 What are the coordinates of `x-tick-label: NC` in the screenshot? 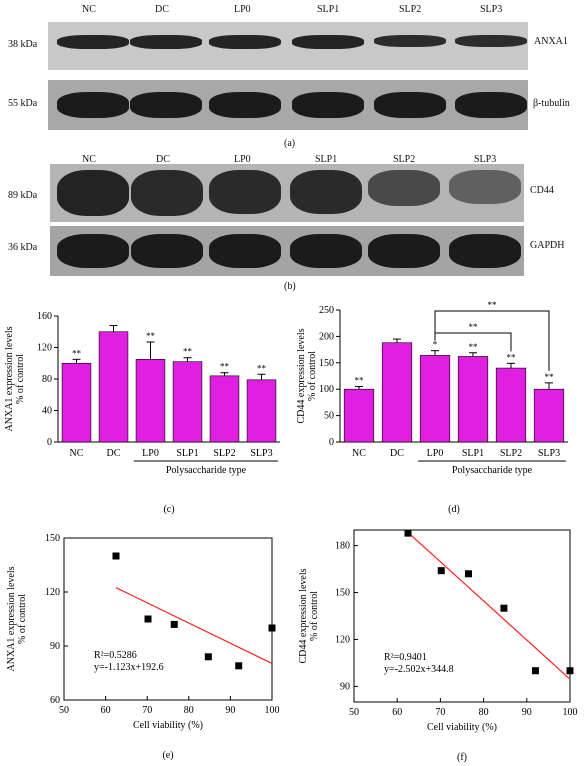 It's located at (359, 453).